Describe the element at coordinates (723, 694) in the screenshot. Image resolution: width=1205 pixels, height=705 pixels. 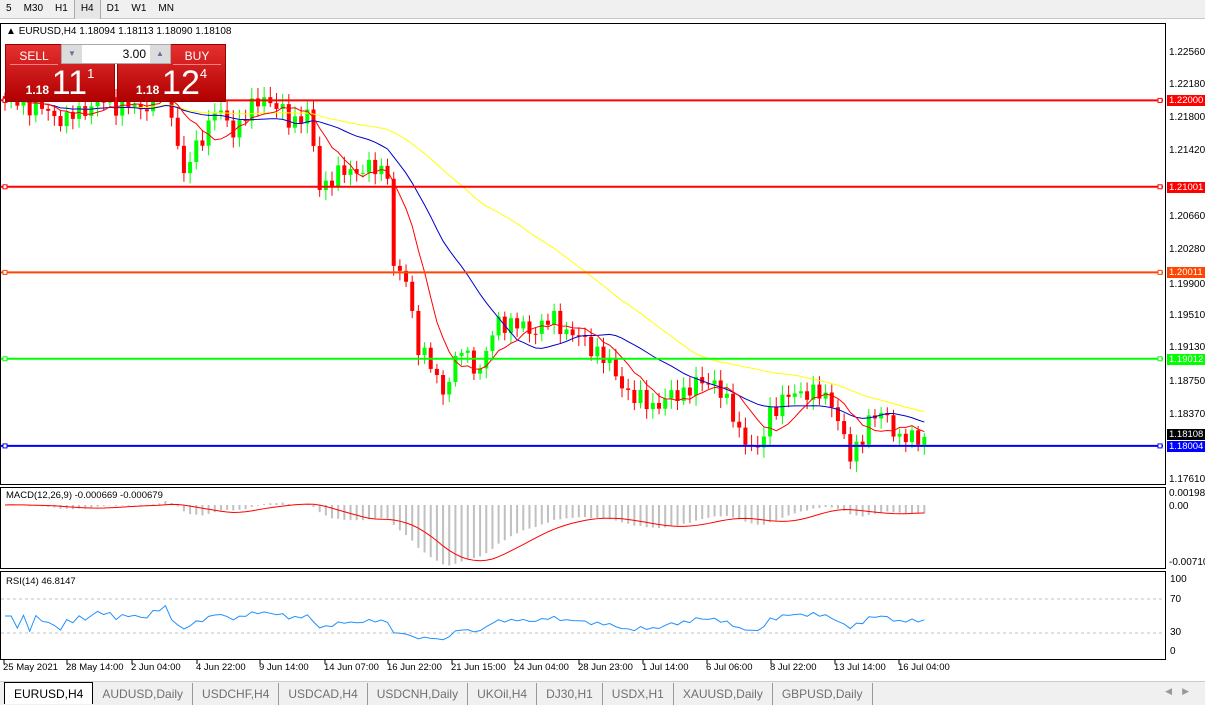
I see `chart-tab: XAUUSD,Daily` at that location.